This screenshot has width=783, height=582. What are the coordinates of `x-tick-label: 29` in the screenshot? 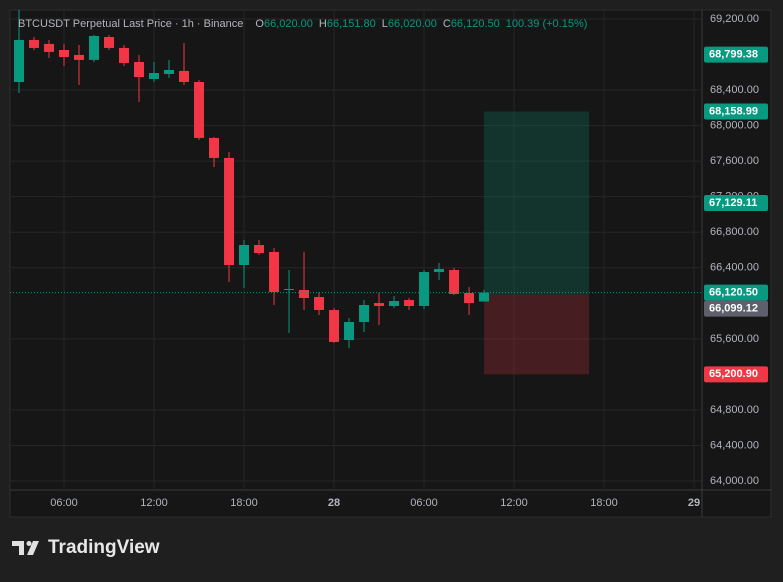 It's located at (694, 503).